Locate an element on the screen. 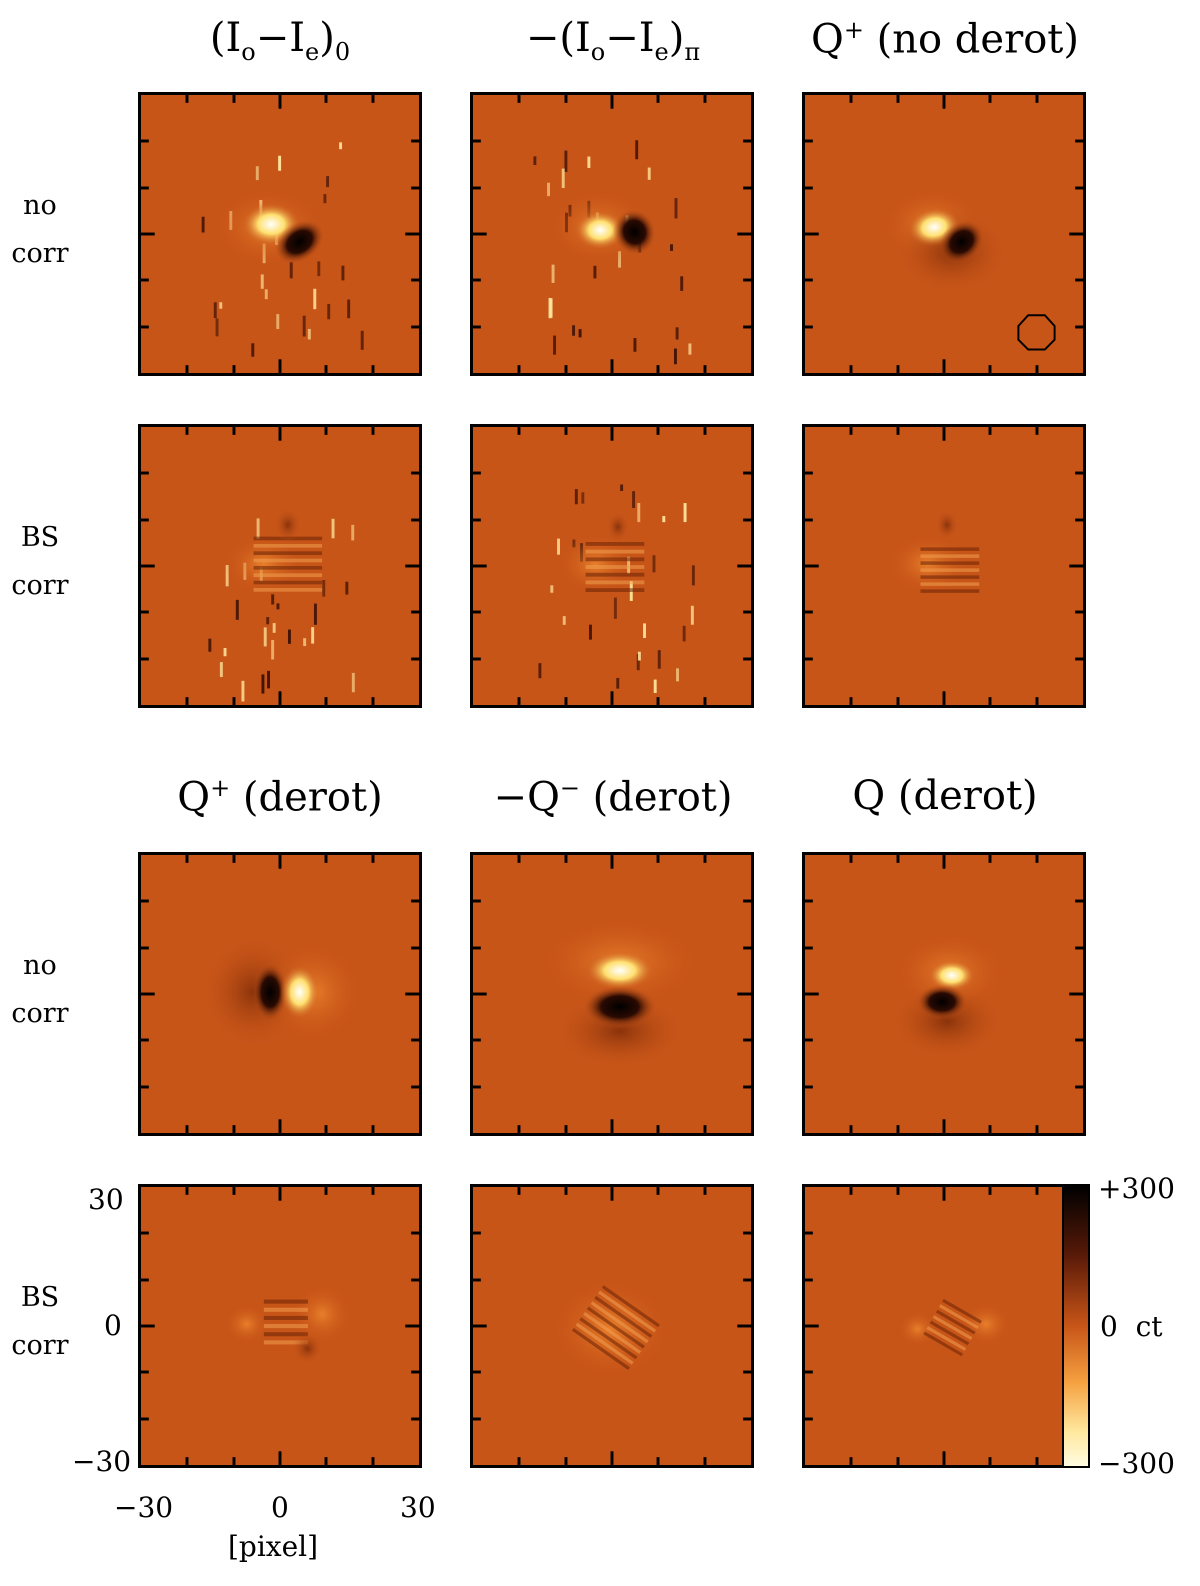 The width and height of the screenshot is (1200, 1586). panel-top-nocorr-col3 is located at coordinates (944, 234).